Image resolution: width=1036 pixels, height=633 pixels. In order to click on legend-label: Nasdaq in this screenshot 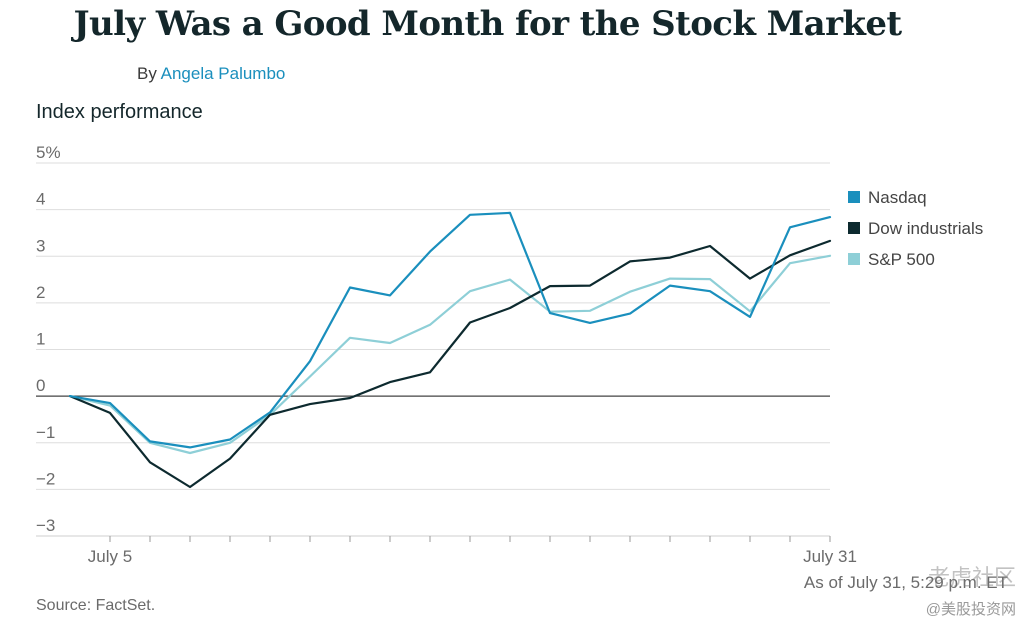, I will do `click(897, 197)`.